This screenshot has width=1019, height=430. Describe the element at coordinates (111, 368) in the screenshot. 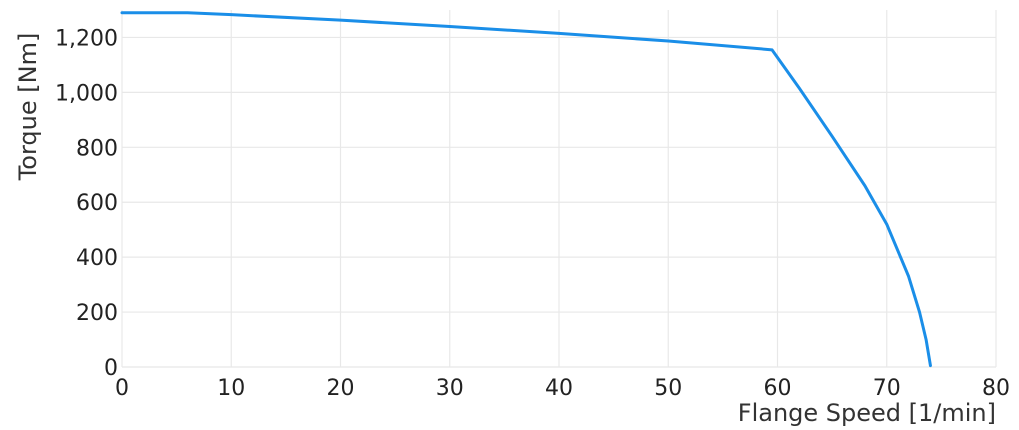

I see `y-tick-label: 0` at that location.